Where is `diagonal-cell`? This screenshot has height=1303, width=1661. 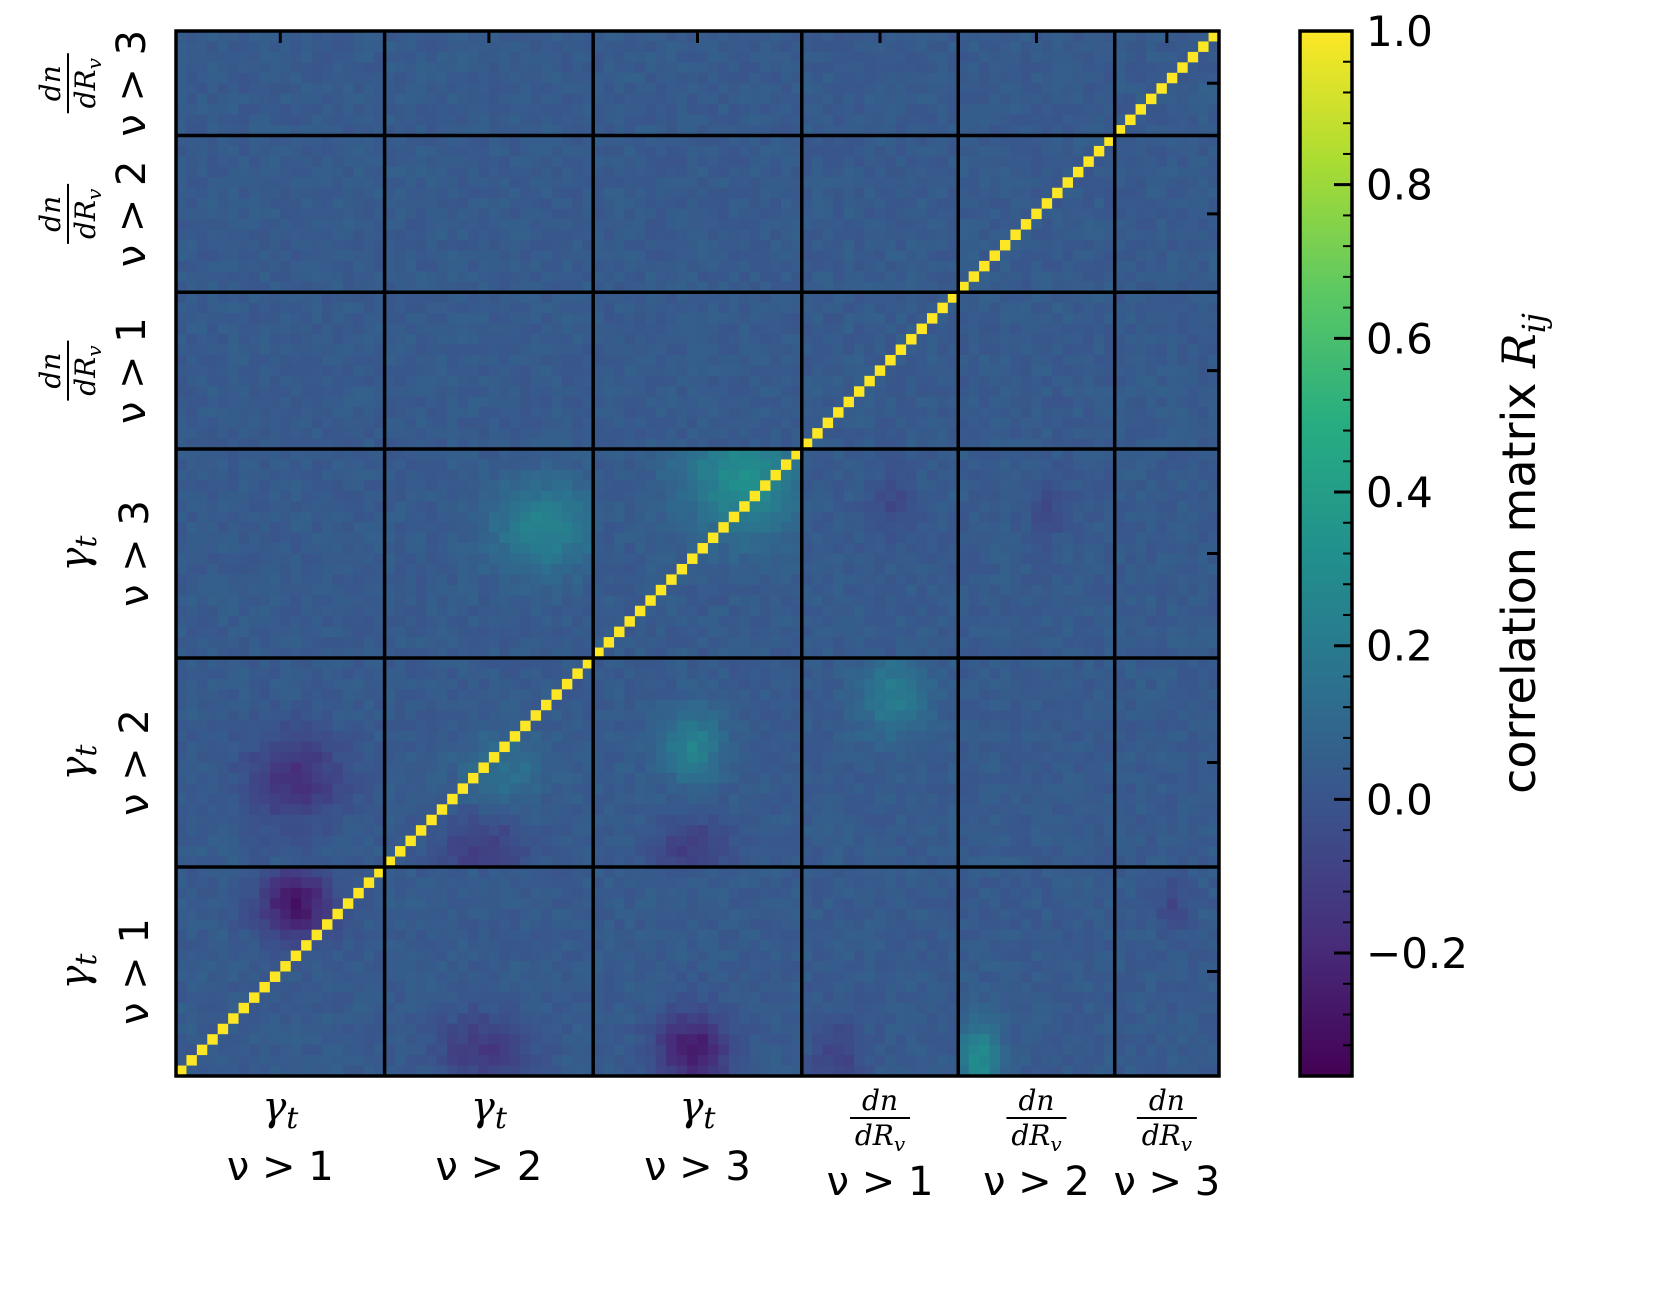 diagonal-cell is located at coordinates (1141, 110).